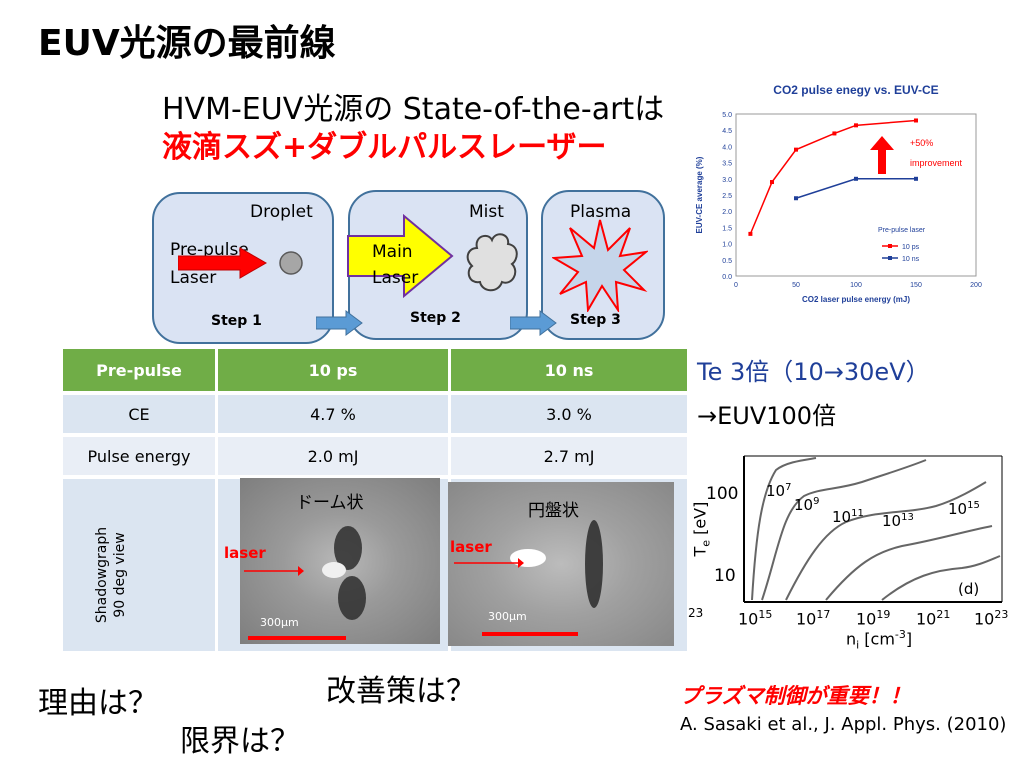 The image size is (1024, 768). I want to click on y-tick-label: 3.0, so click(727, 180).